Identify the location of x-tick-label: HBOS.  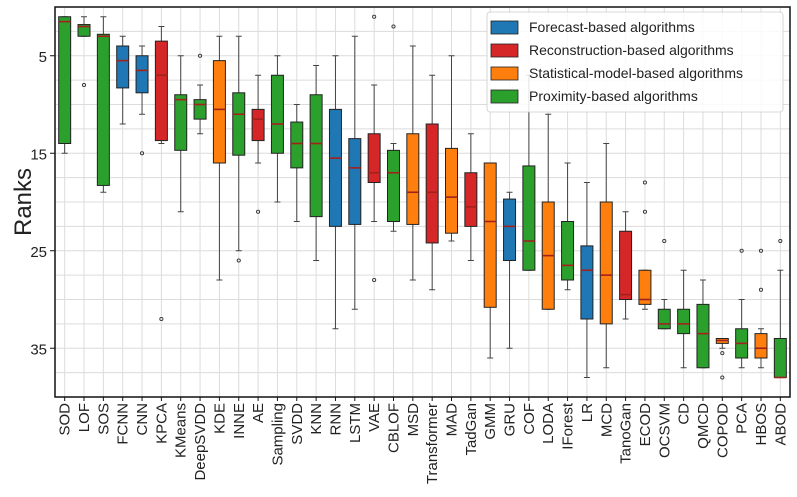
(761, 424).